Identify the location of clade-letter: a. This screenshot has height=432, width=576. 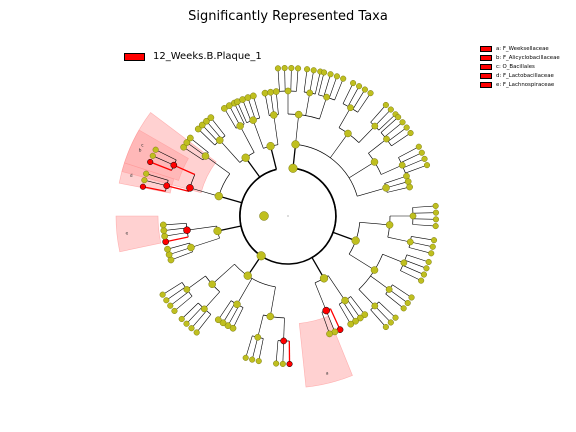
(327, 374).